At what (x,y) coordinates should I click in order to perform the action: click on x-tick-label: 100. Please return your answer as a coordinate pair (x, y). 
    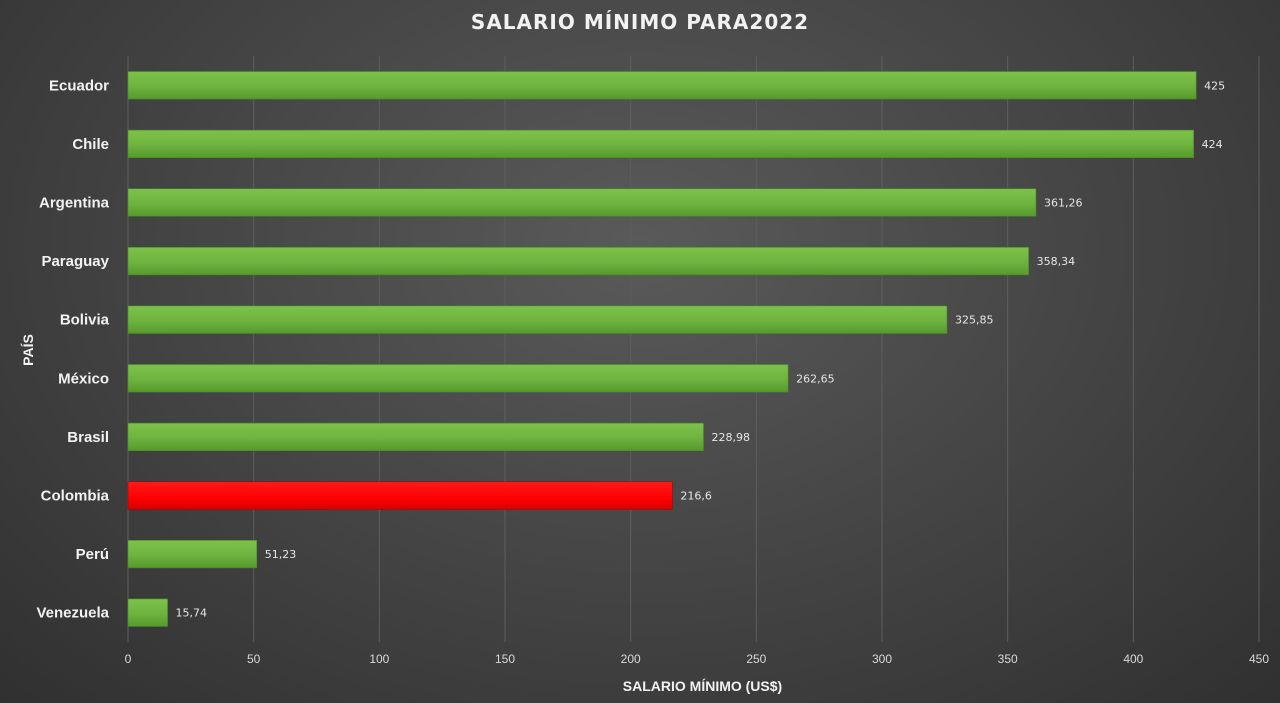
    Looking at the image, I should click on (379, 659).